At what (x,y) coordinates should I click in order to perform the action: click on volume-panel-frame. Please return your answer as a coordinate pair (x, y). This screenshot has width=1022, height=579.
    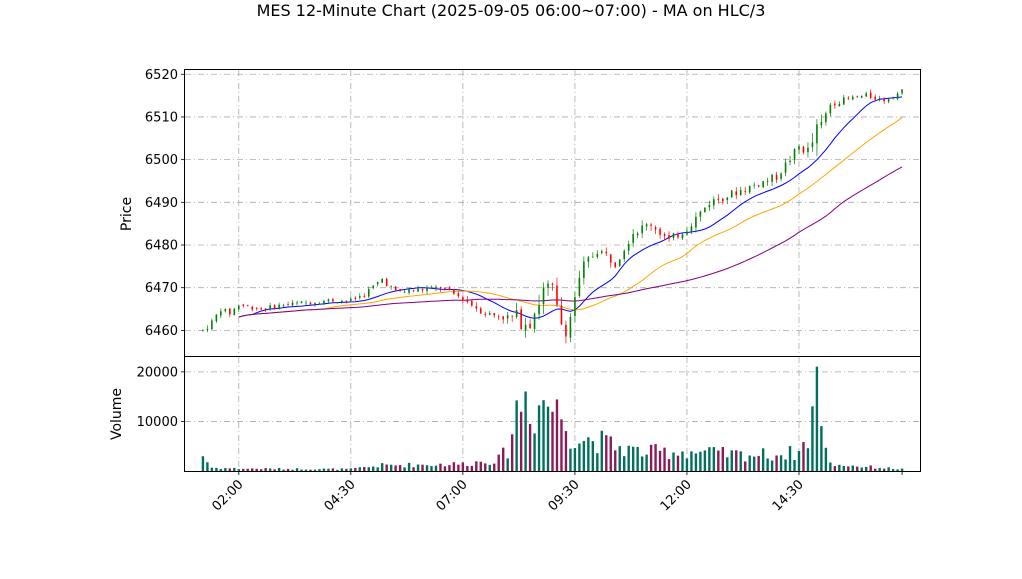
    Looking at the image, I should click on (552, 414).